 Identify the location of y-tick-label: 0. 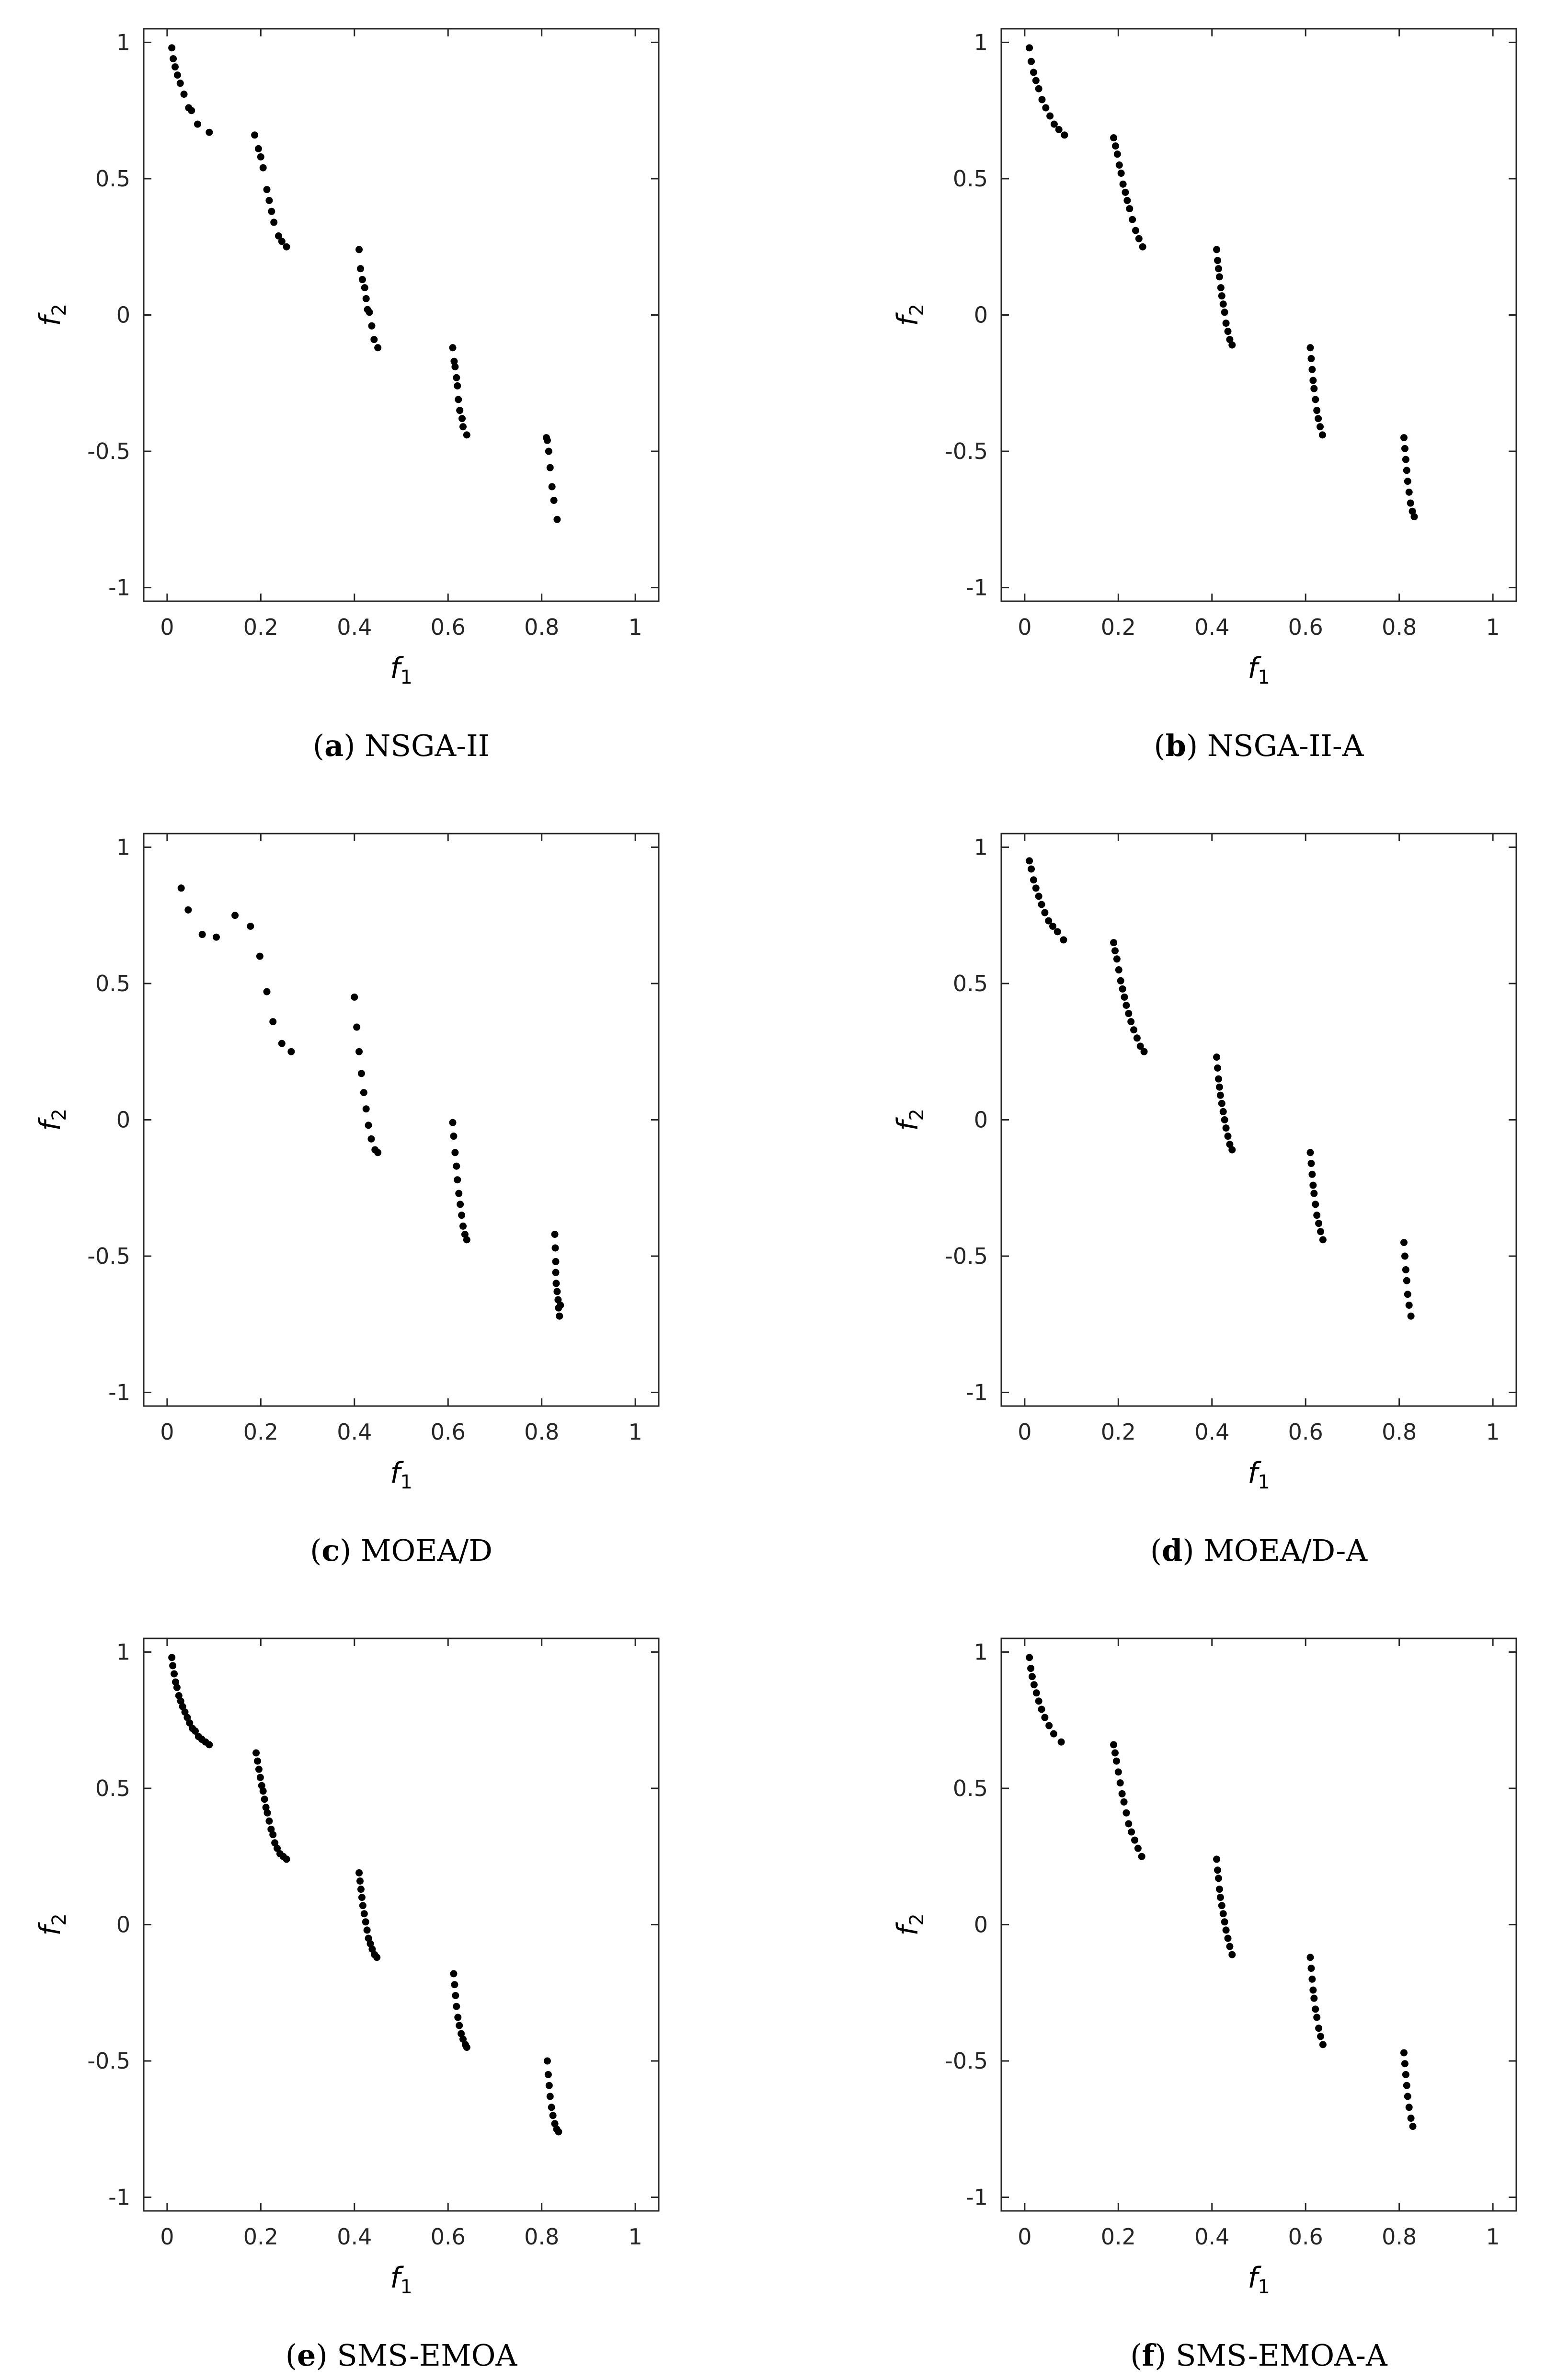
(981, 1925).